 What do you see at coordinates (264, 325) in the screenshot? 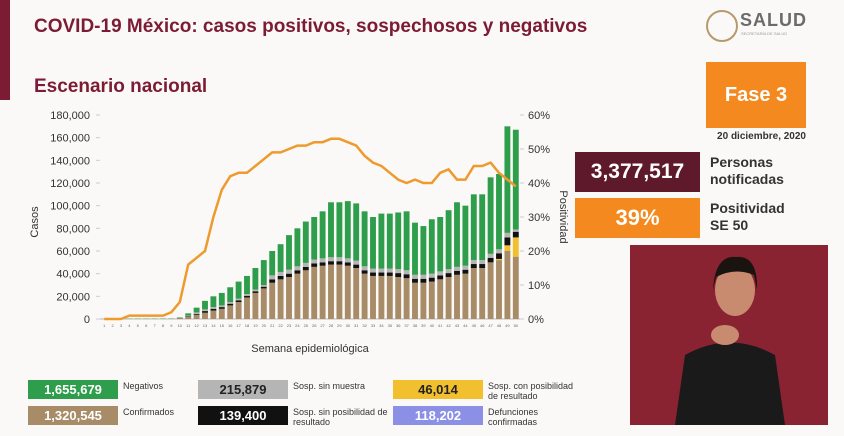
I see `x-tick-label: 20` at bounding box center [264, 325].